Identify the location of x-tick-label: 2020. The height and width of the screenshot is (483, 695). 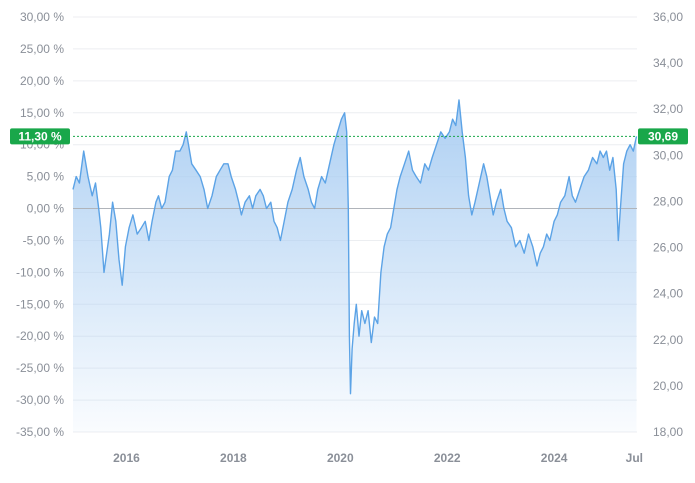
(340, 458).